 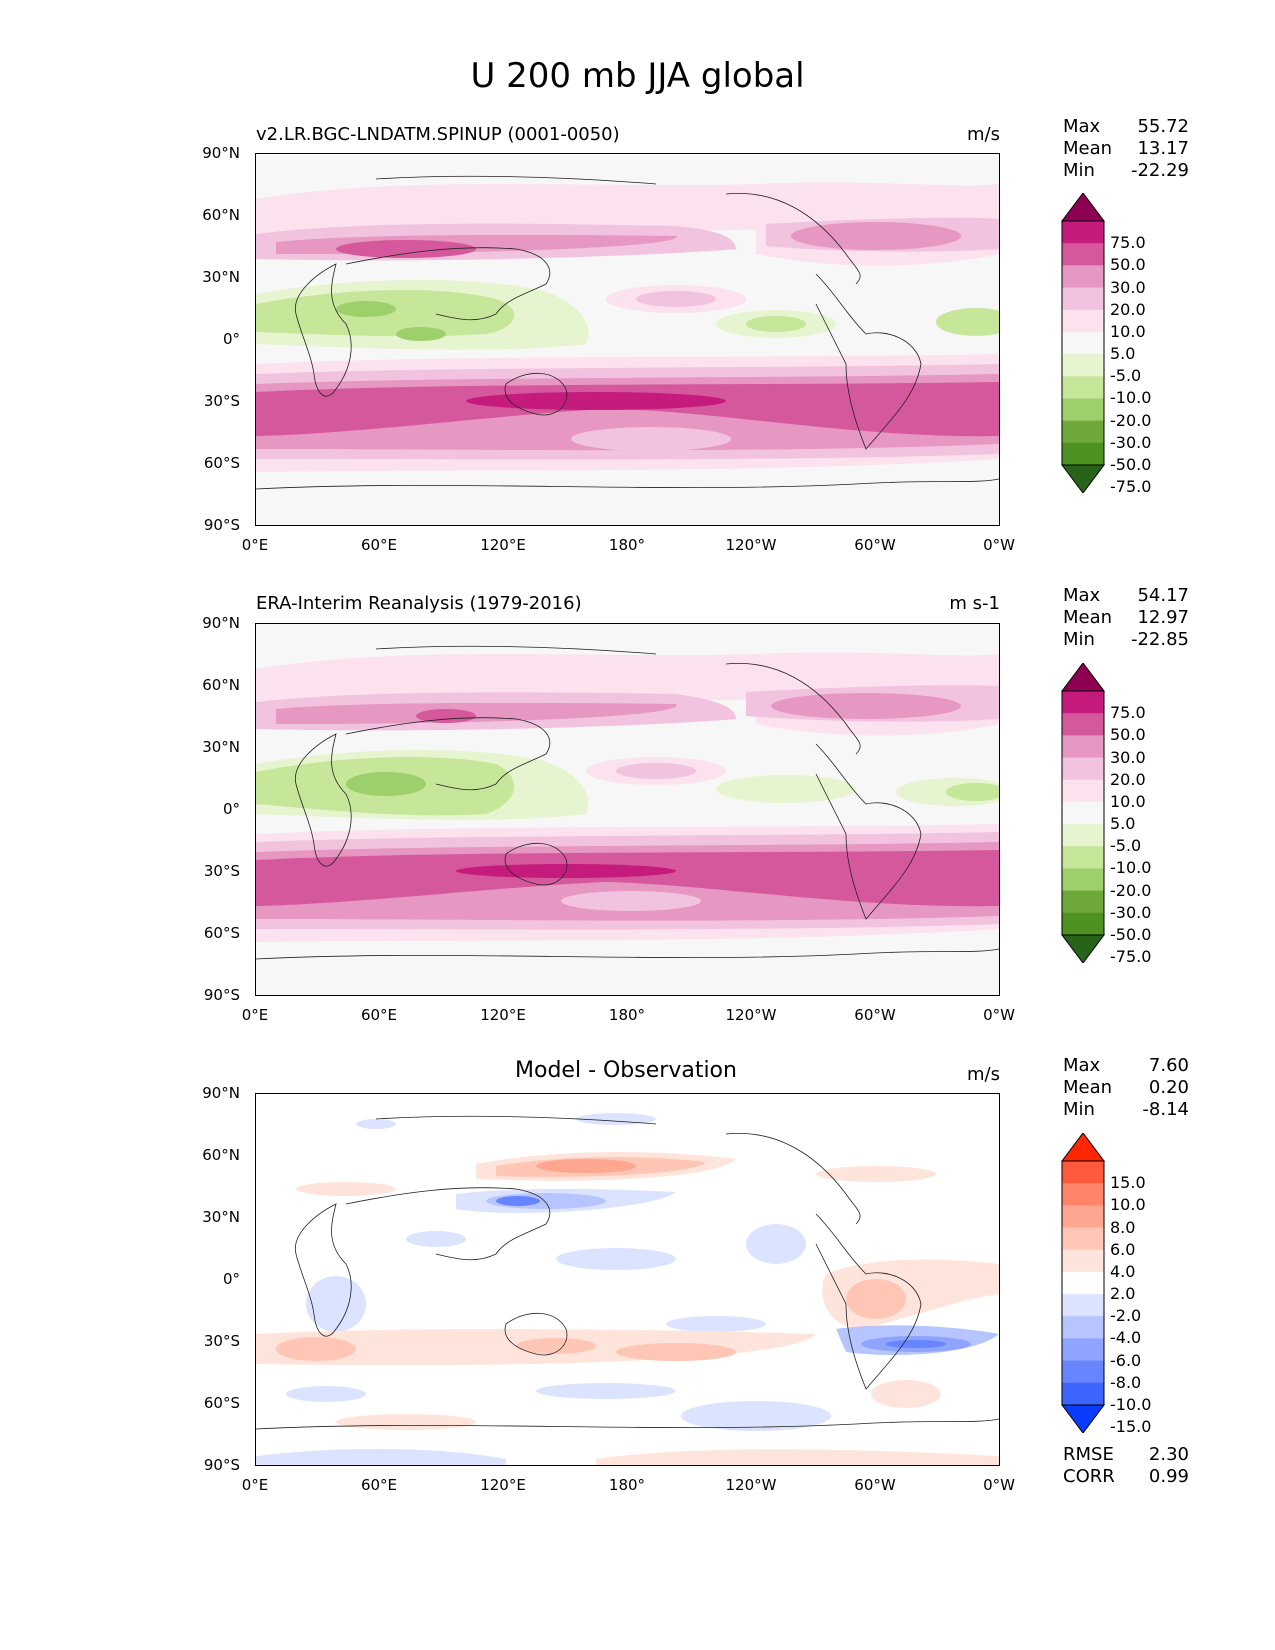 I want to click on panel-2-lat-tick: 90°S, so click(x=221, y=995).